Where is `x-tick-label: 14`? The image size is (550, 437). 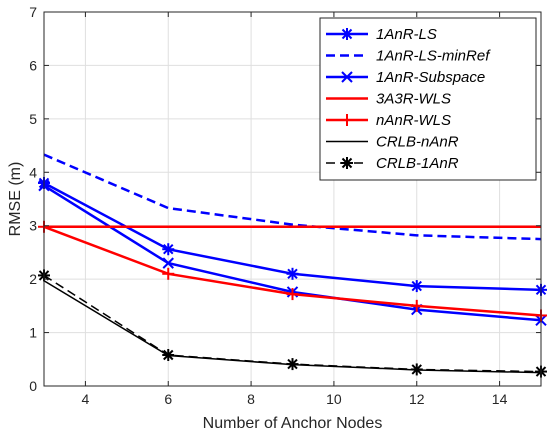 x-tick-label: 14 is located at coordinates (500, 399).